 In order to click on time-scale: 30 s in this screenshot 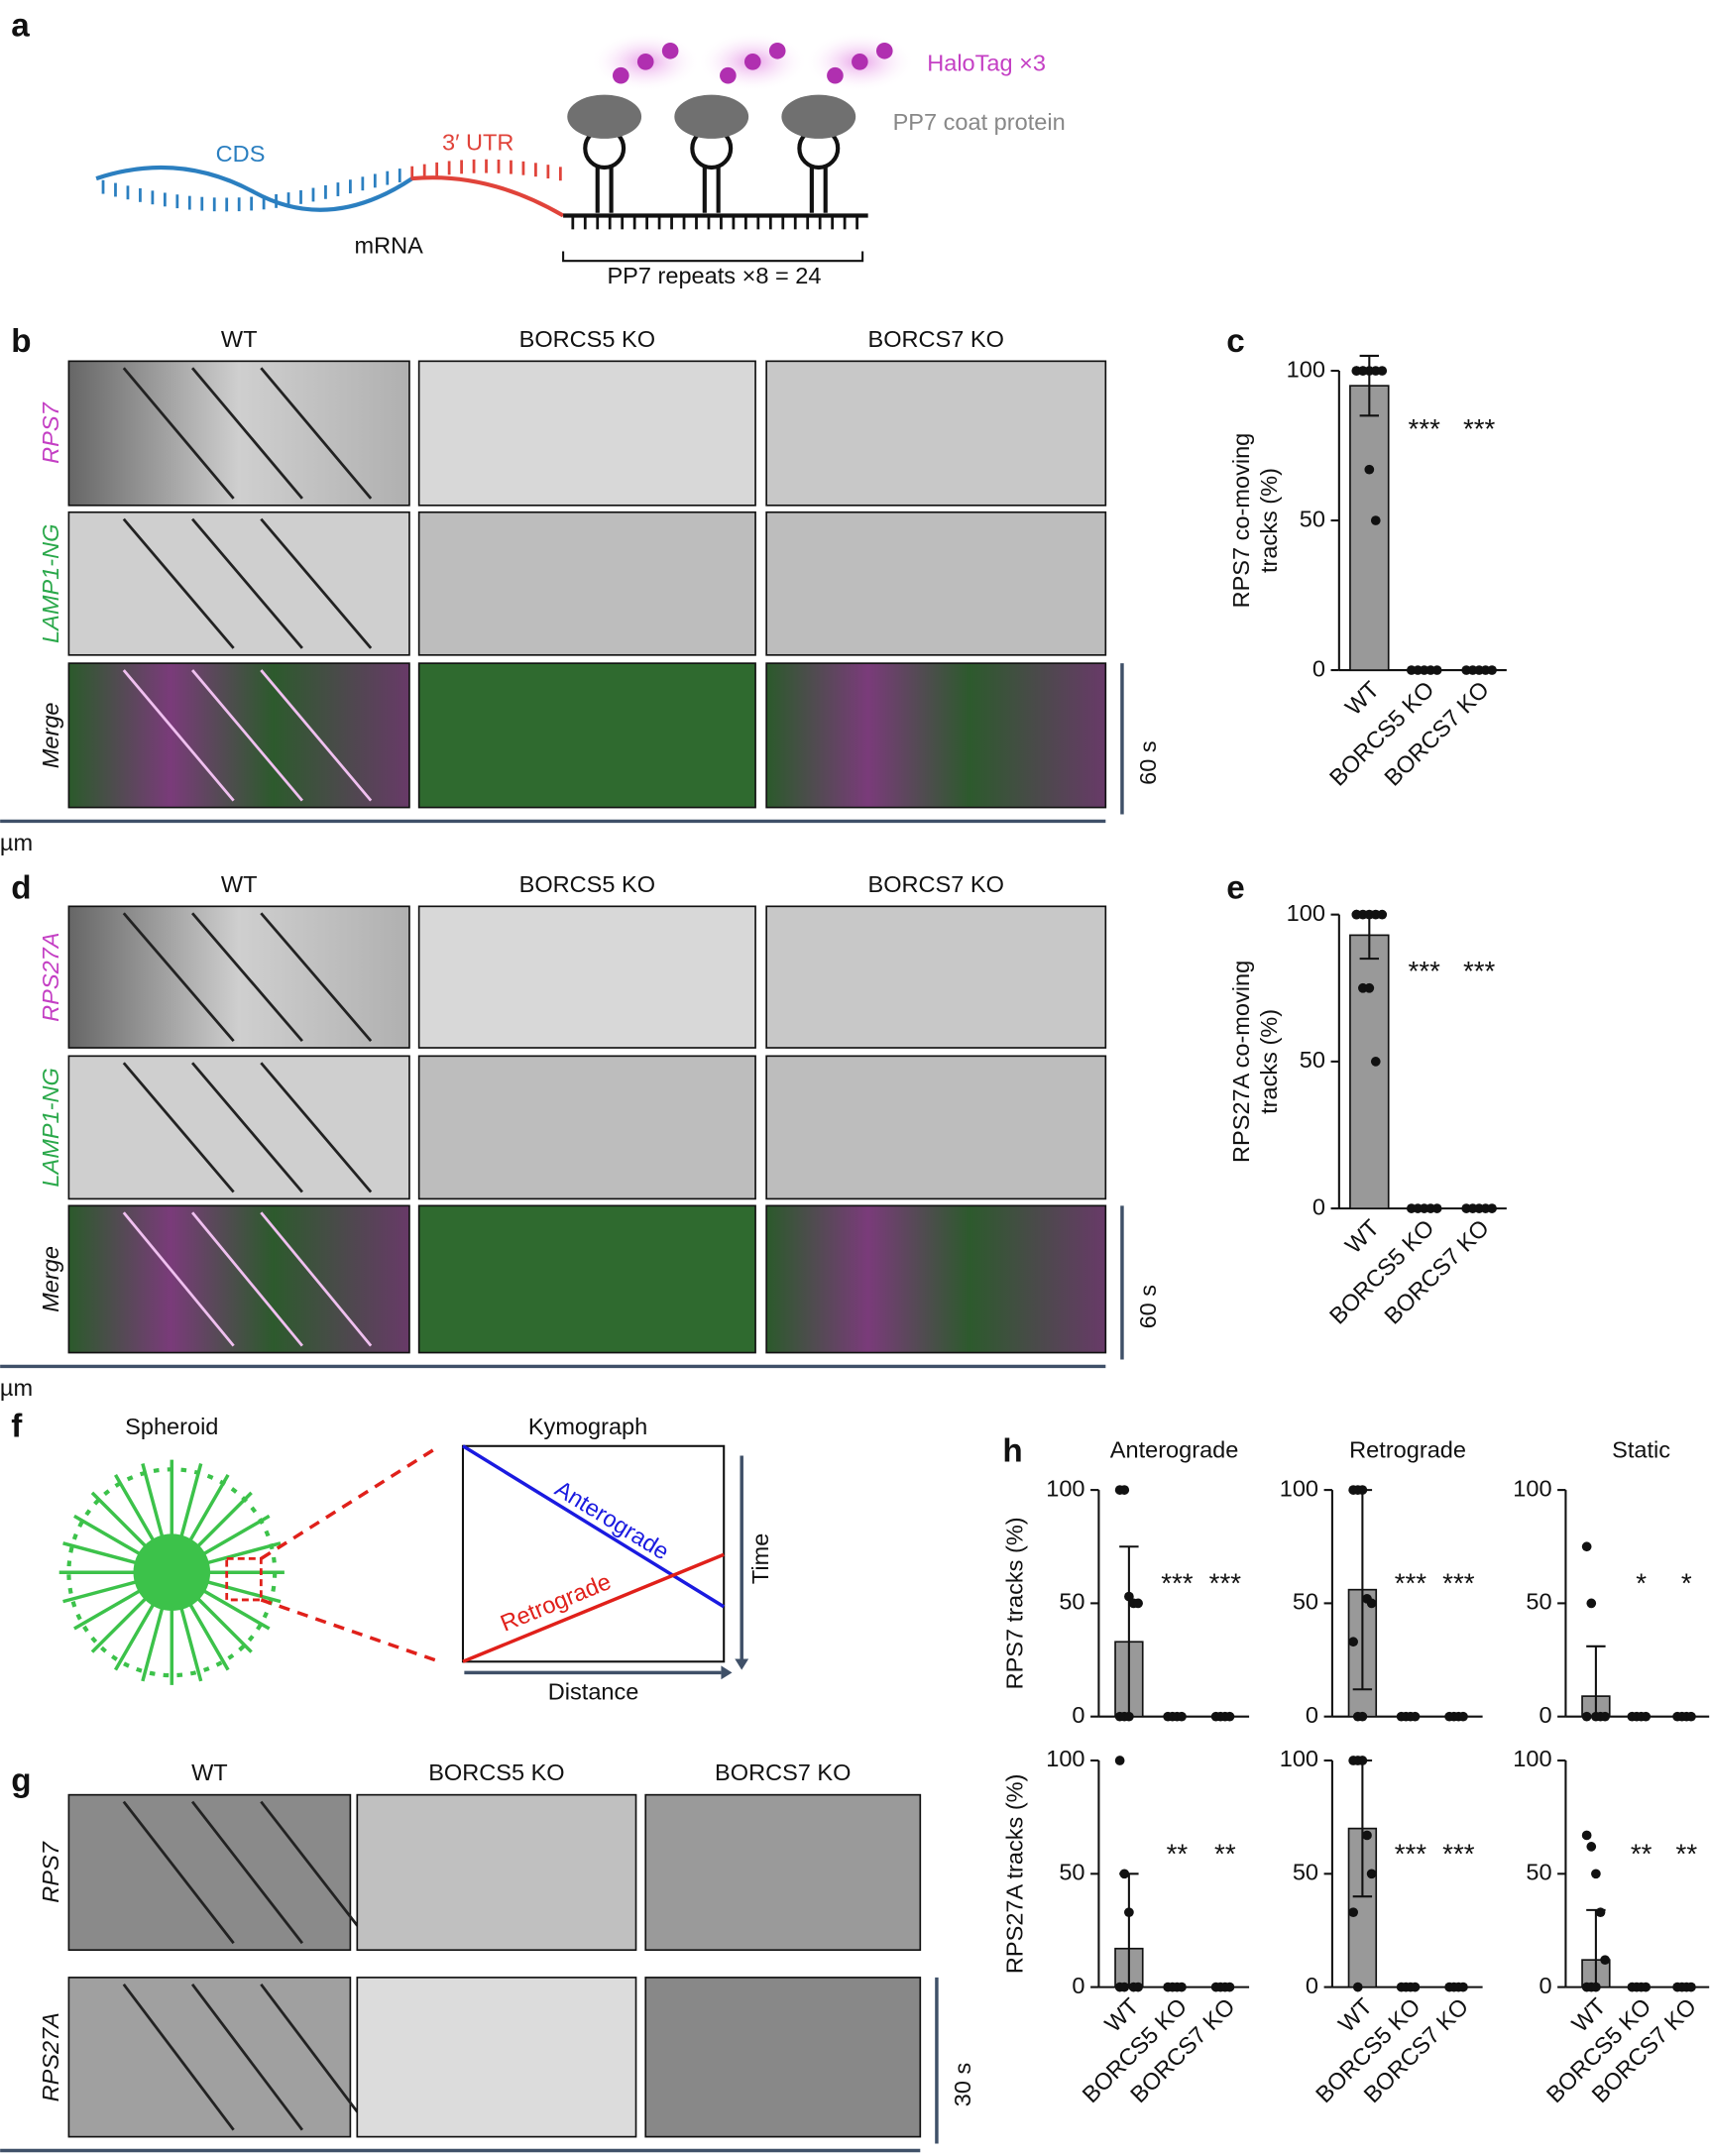, I will do `click(963, 2085)`.